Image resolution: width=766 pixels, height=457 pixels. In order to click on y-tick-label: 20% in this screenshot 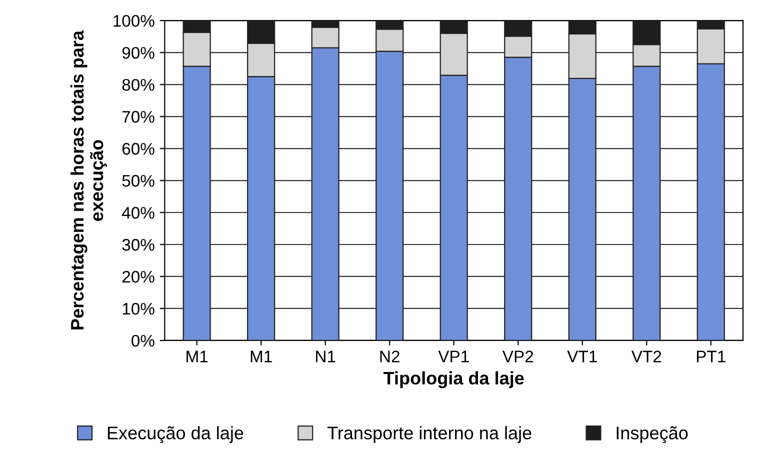, I will do `click(138, 276)`.